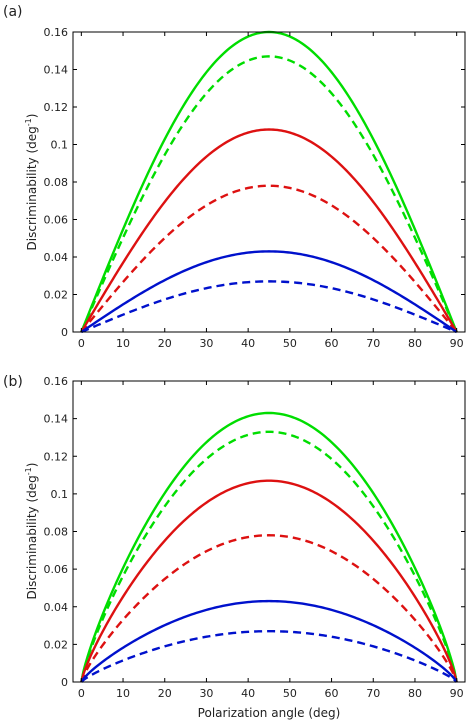 Image resolution: width=474 pixels, height=726 pixels. What do you see at coordinates (56, 644) in the screenshot?
I see `y-tick-label-b: 0.02` at bounding box center [56, 644].